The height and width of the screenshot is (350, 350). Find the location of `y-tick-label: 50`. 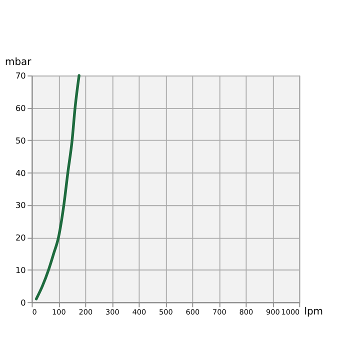

y-tick-label: 50 is located at coordinates (20, 140).